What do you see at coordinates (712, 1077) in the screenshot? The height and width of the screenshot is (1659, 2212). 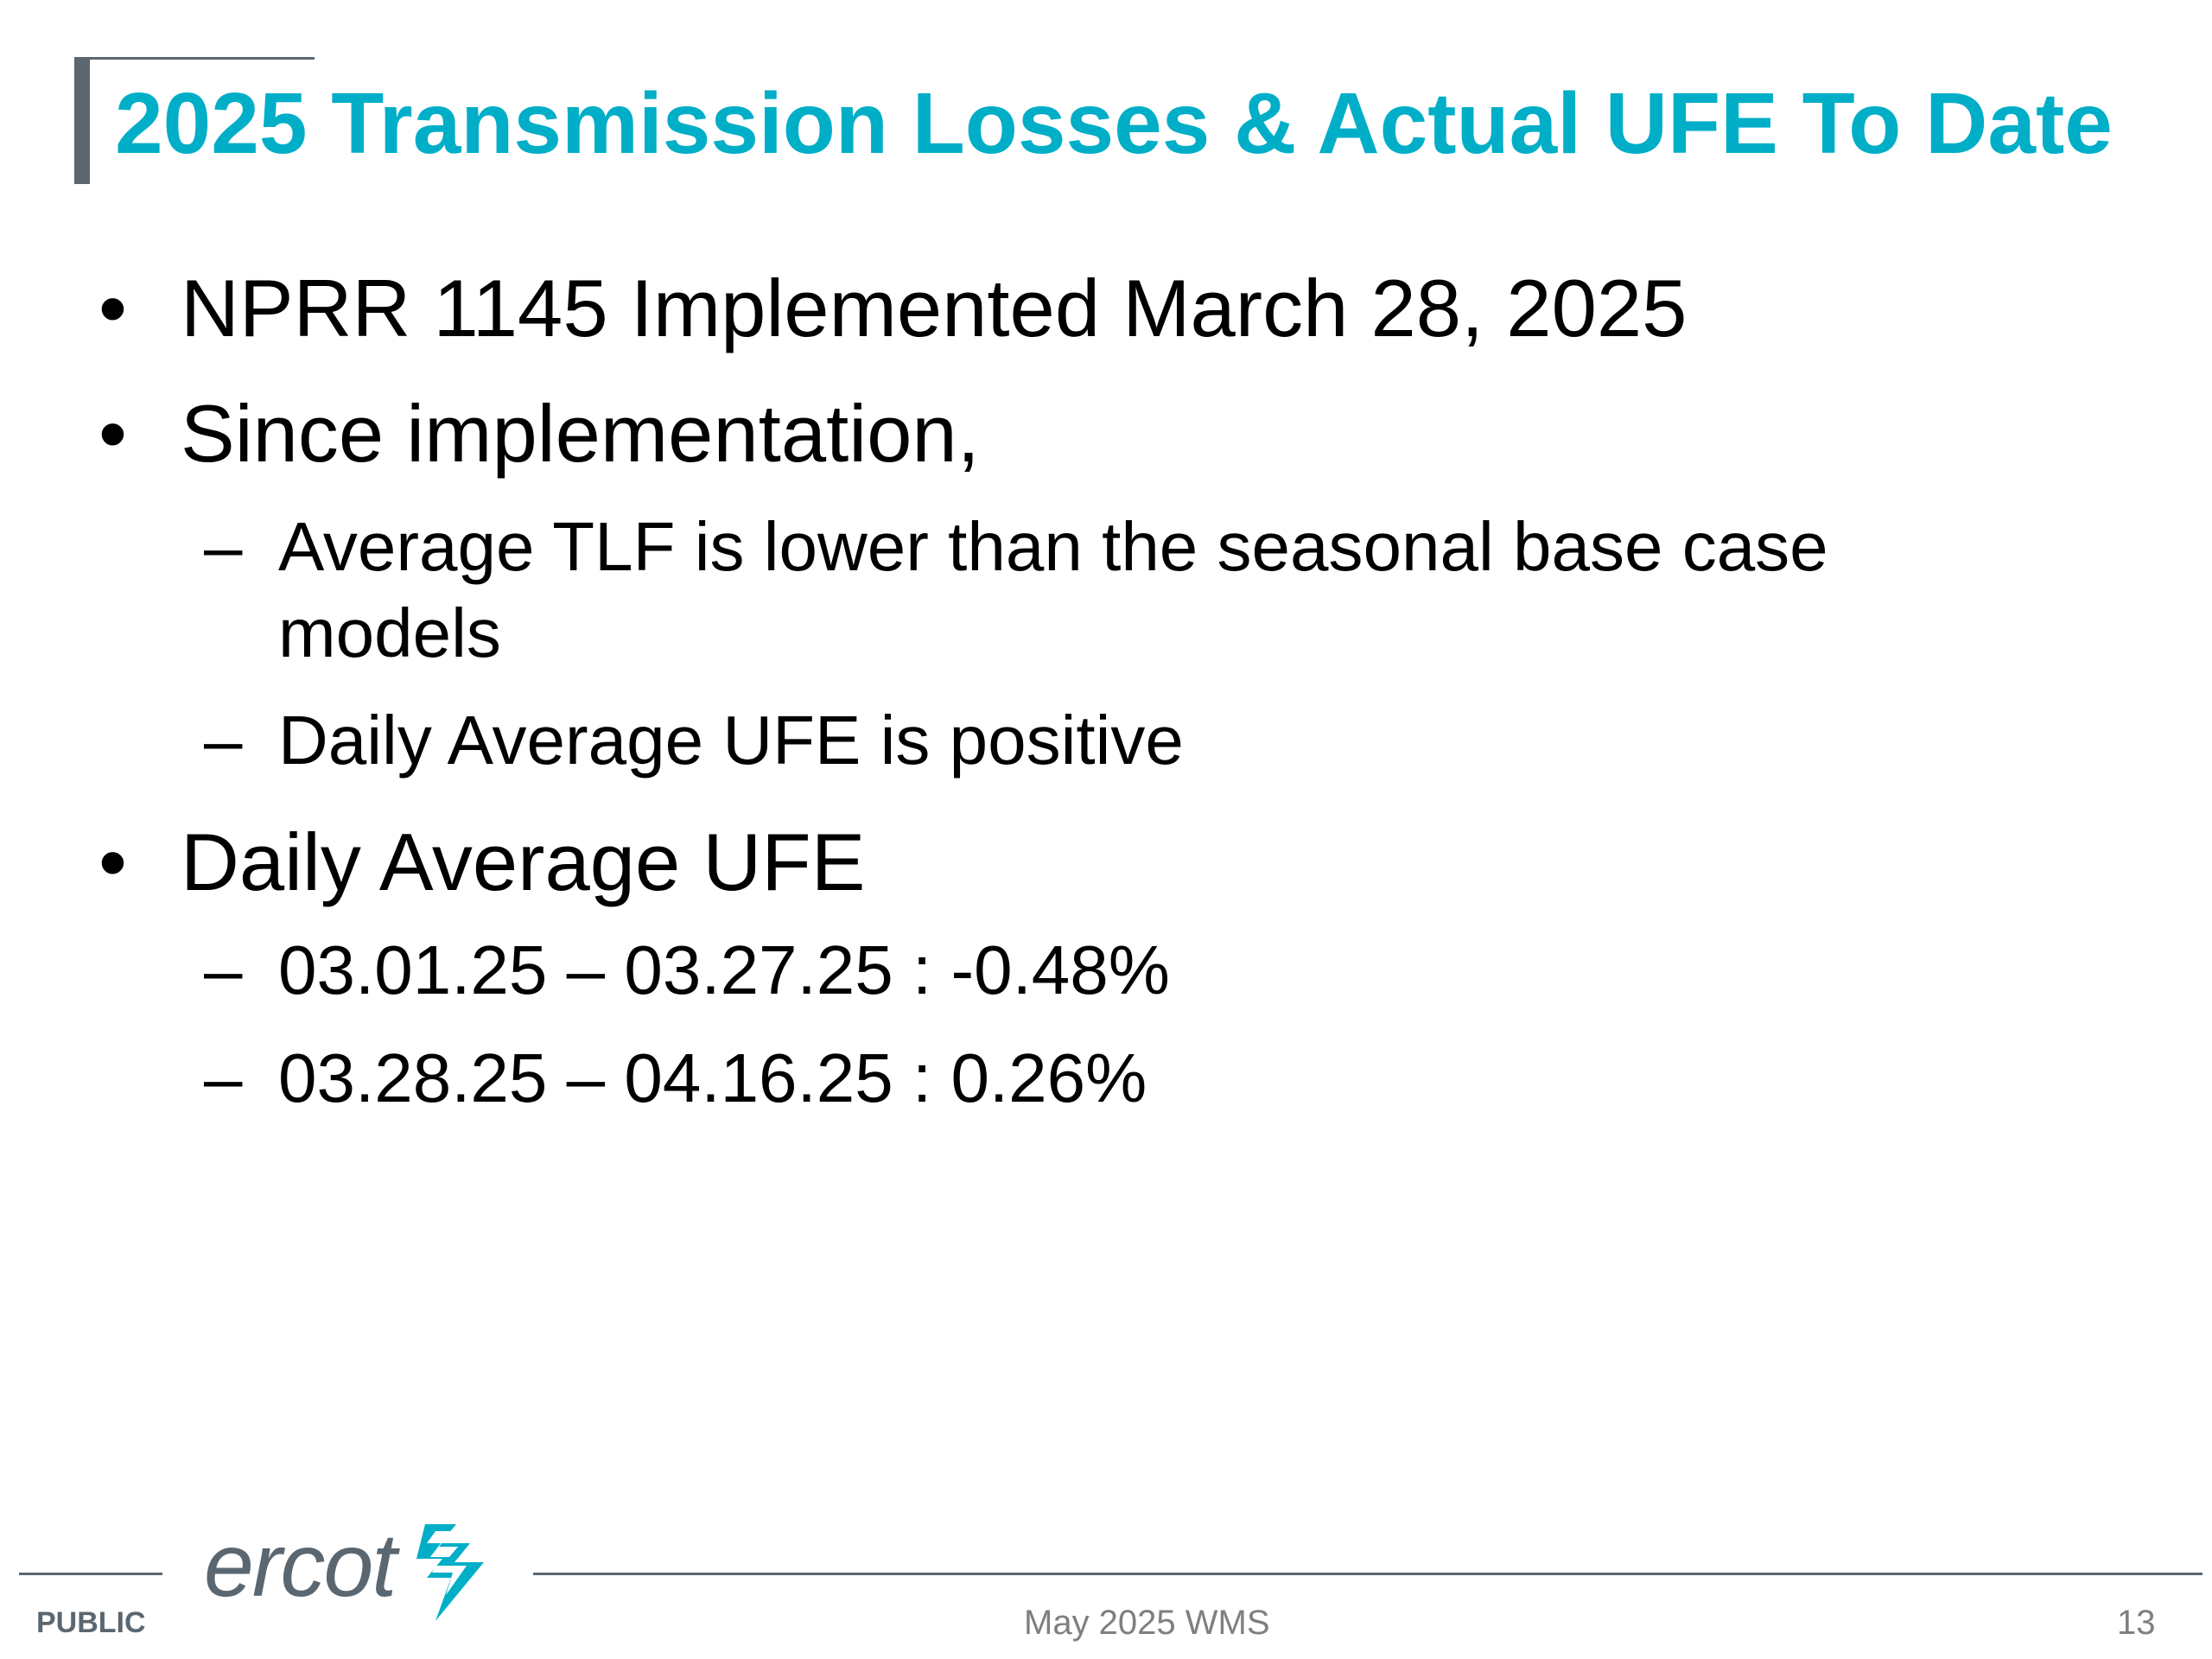 I see `sub-bullet-text: 03.28.25 – 04.16.25 : 0.26%` at bounding box center [712, 1077].